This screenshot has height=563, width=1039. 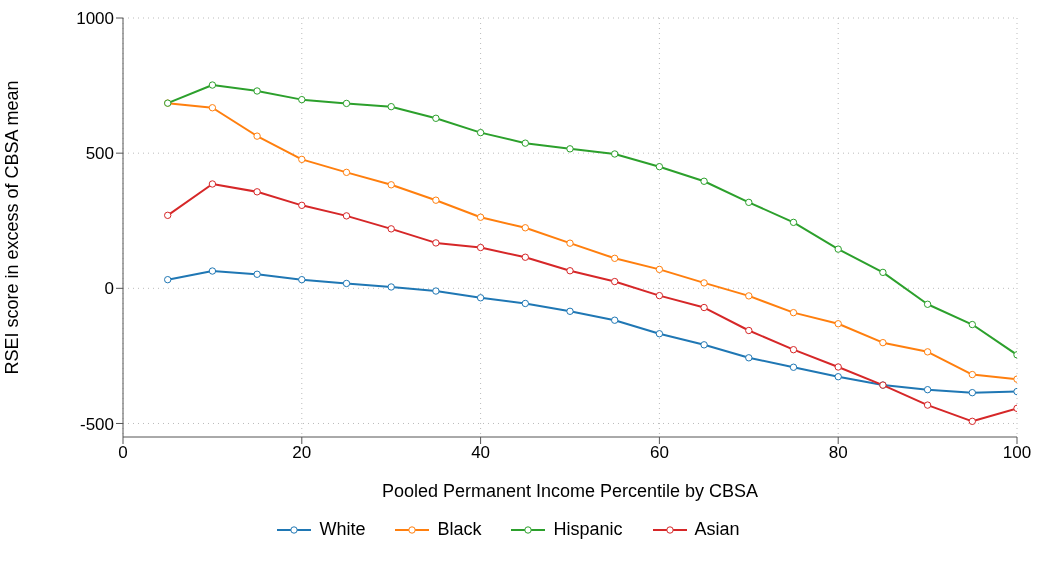 What do you see at coordinates (342, 529) in the screenshot?
I see `legend-label: White` at bounding box center [342, 529].